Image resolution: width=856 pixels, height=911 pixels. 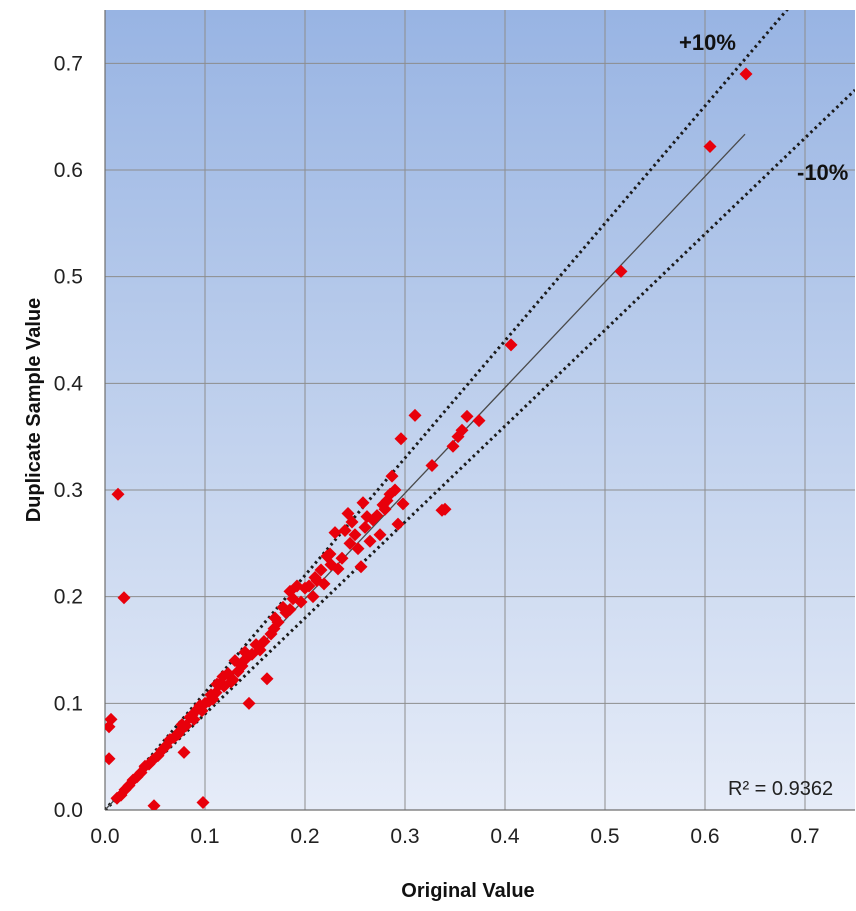 What do you see at coordinates (707, 42) in the screenshot?
I see `upper-band-label: +10%` at bounding box center [707, 42].